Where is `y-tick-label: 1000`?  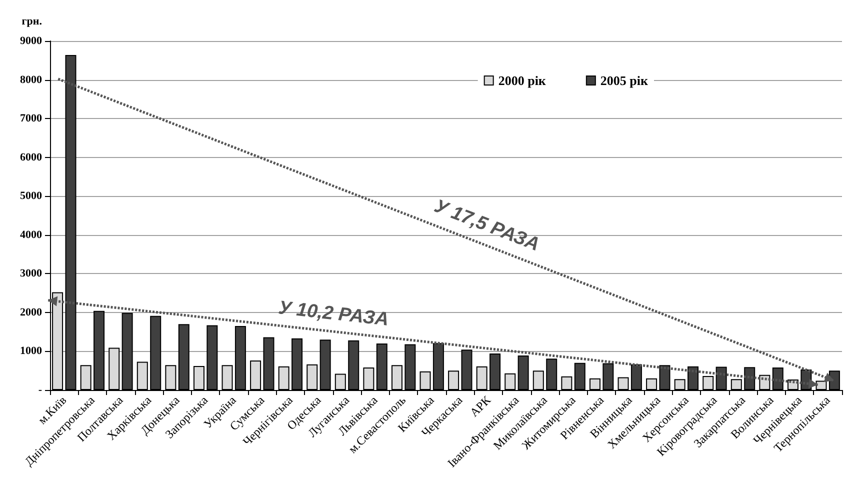 y-tick-label: 1000 is located at coordinates (31, 351).